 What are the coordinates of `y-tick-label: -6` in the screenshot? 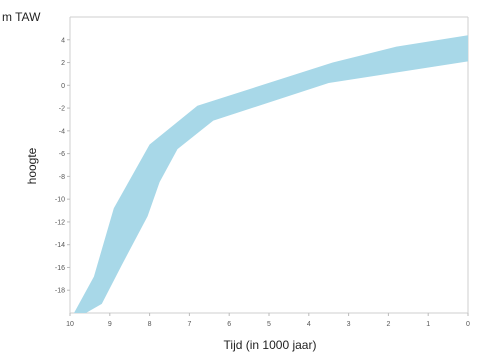 It's located at (62, 154).